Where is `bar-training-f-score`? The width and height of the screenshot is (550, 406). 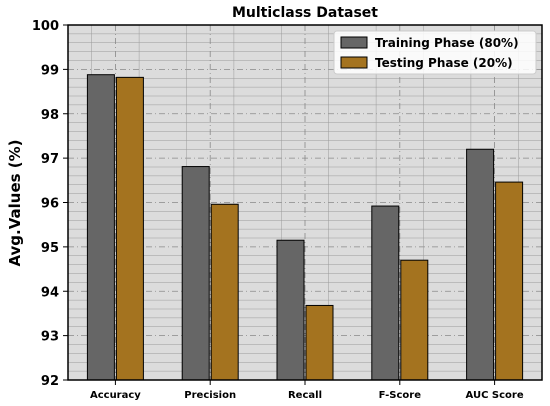
bar-training-f-score is located at coordinates (385, 293).